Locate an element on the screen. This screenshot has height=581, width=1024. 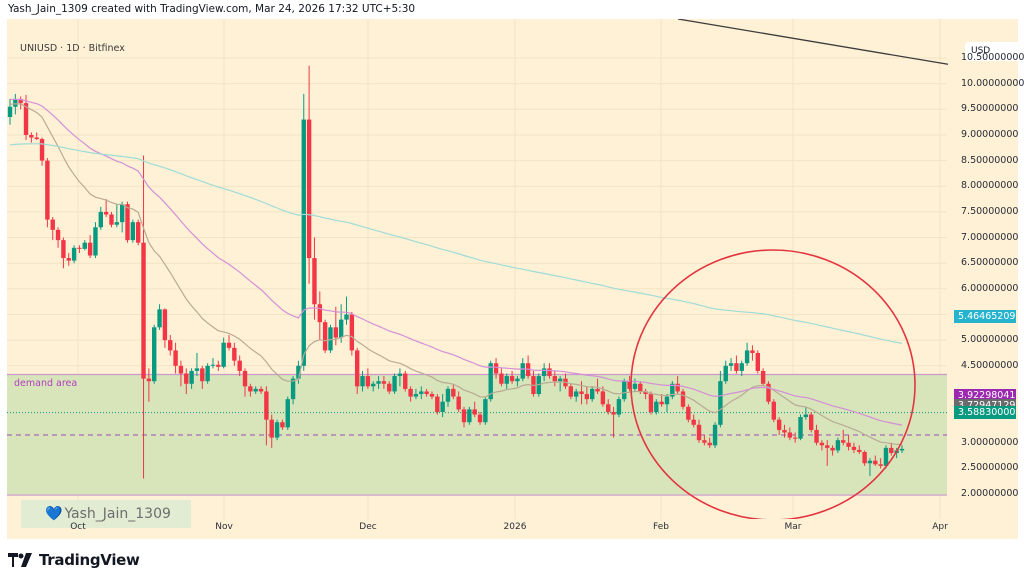
time-tick-label: Dec is located at coordinates (368, 527).